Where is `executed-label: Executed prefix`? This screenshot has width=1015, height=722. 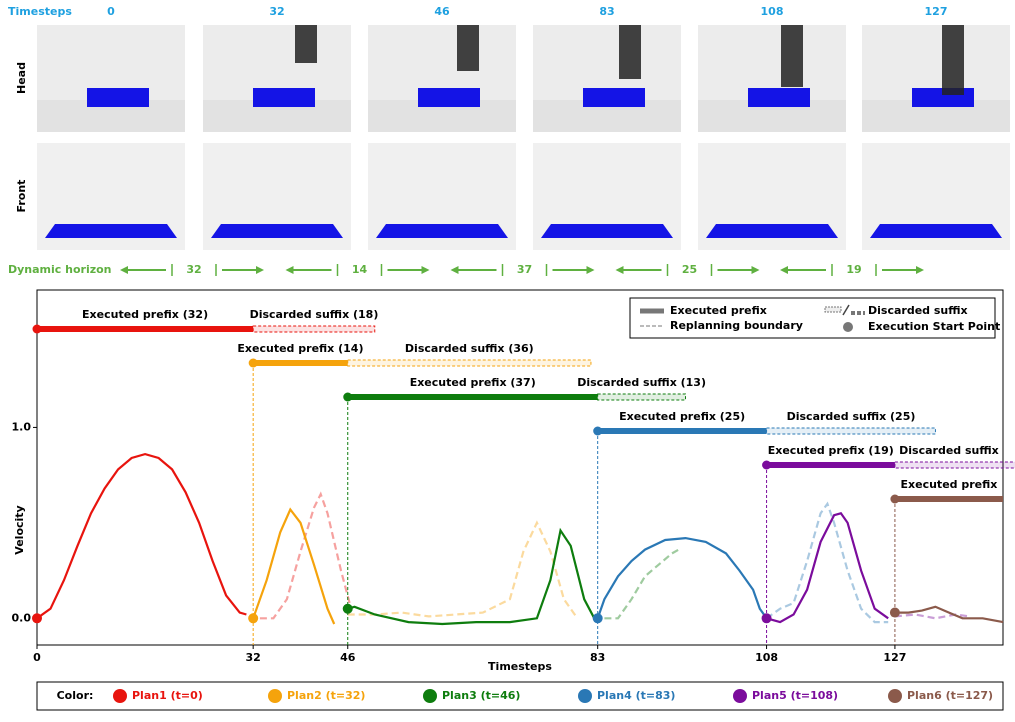
executed-label: Executed prefix is located at coordinates (949, 484).